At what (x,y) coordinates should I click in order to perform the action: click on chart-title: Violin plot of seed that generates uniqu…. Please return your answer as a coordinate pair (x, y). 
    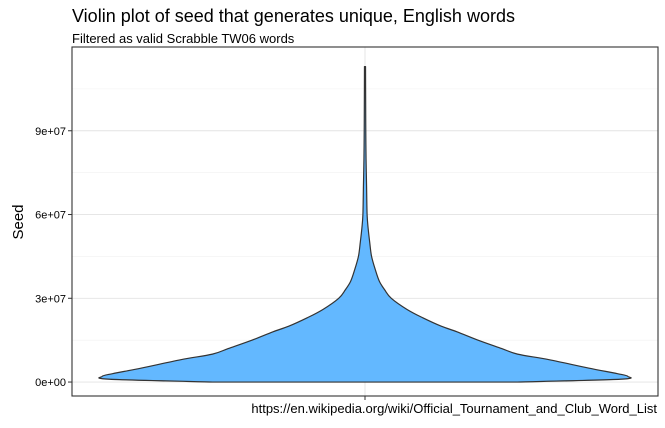
    Looking at the image, I should click on (293, 16).